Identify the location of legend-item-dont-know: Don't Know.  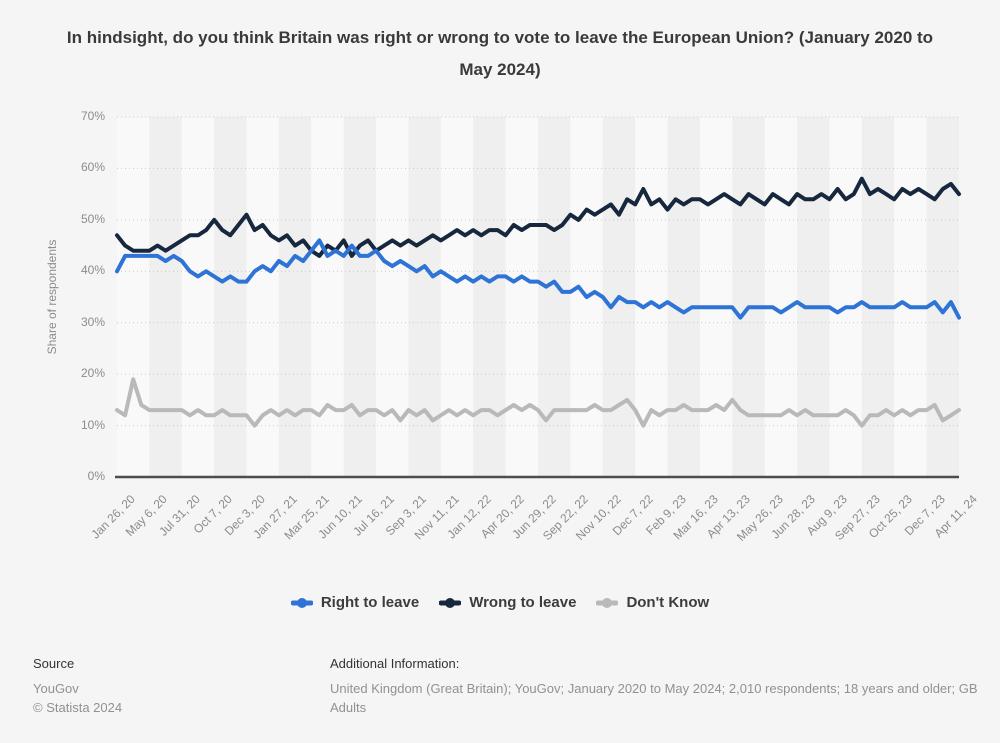
(652, 602).